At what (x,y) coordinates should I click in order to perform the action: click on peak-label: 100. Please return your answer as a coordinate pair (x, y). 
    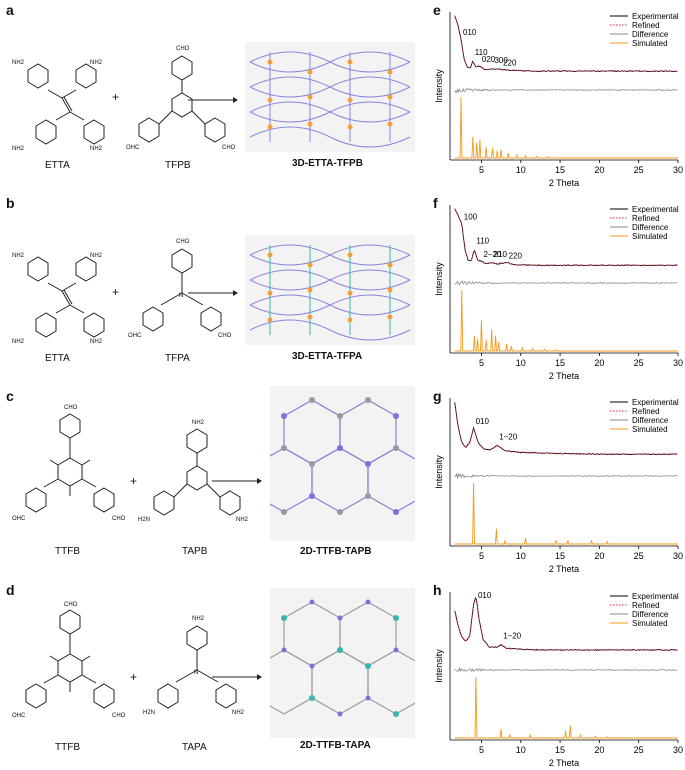
    Looking at the image, I should click on (471, 217).